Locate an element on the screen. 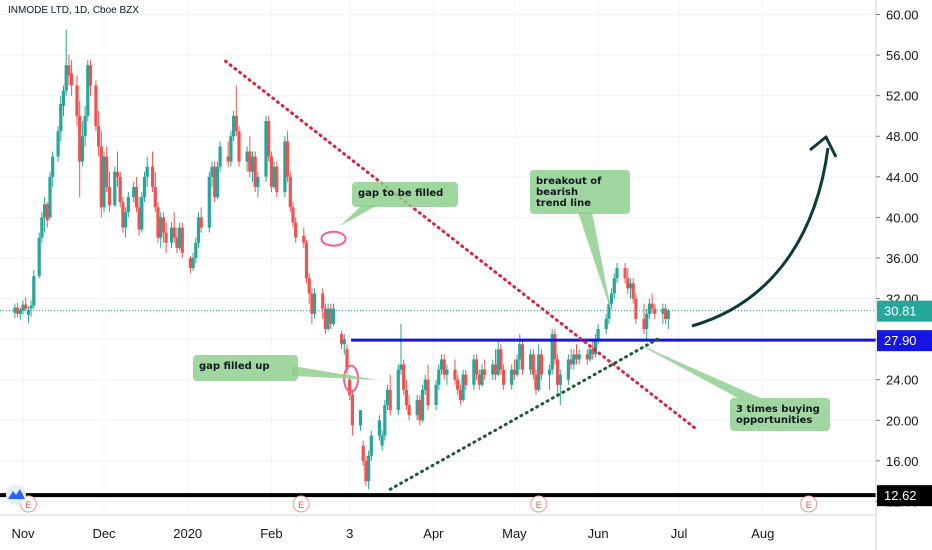  note-gap-filled-up: gap filled up is located at coordinates (285, 368).